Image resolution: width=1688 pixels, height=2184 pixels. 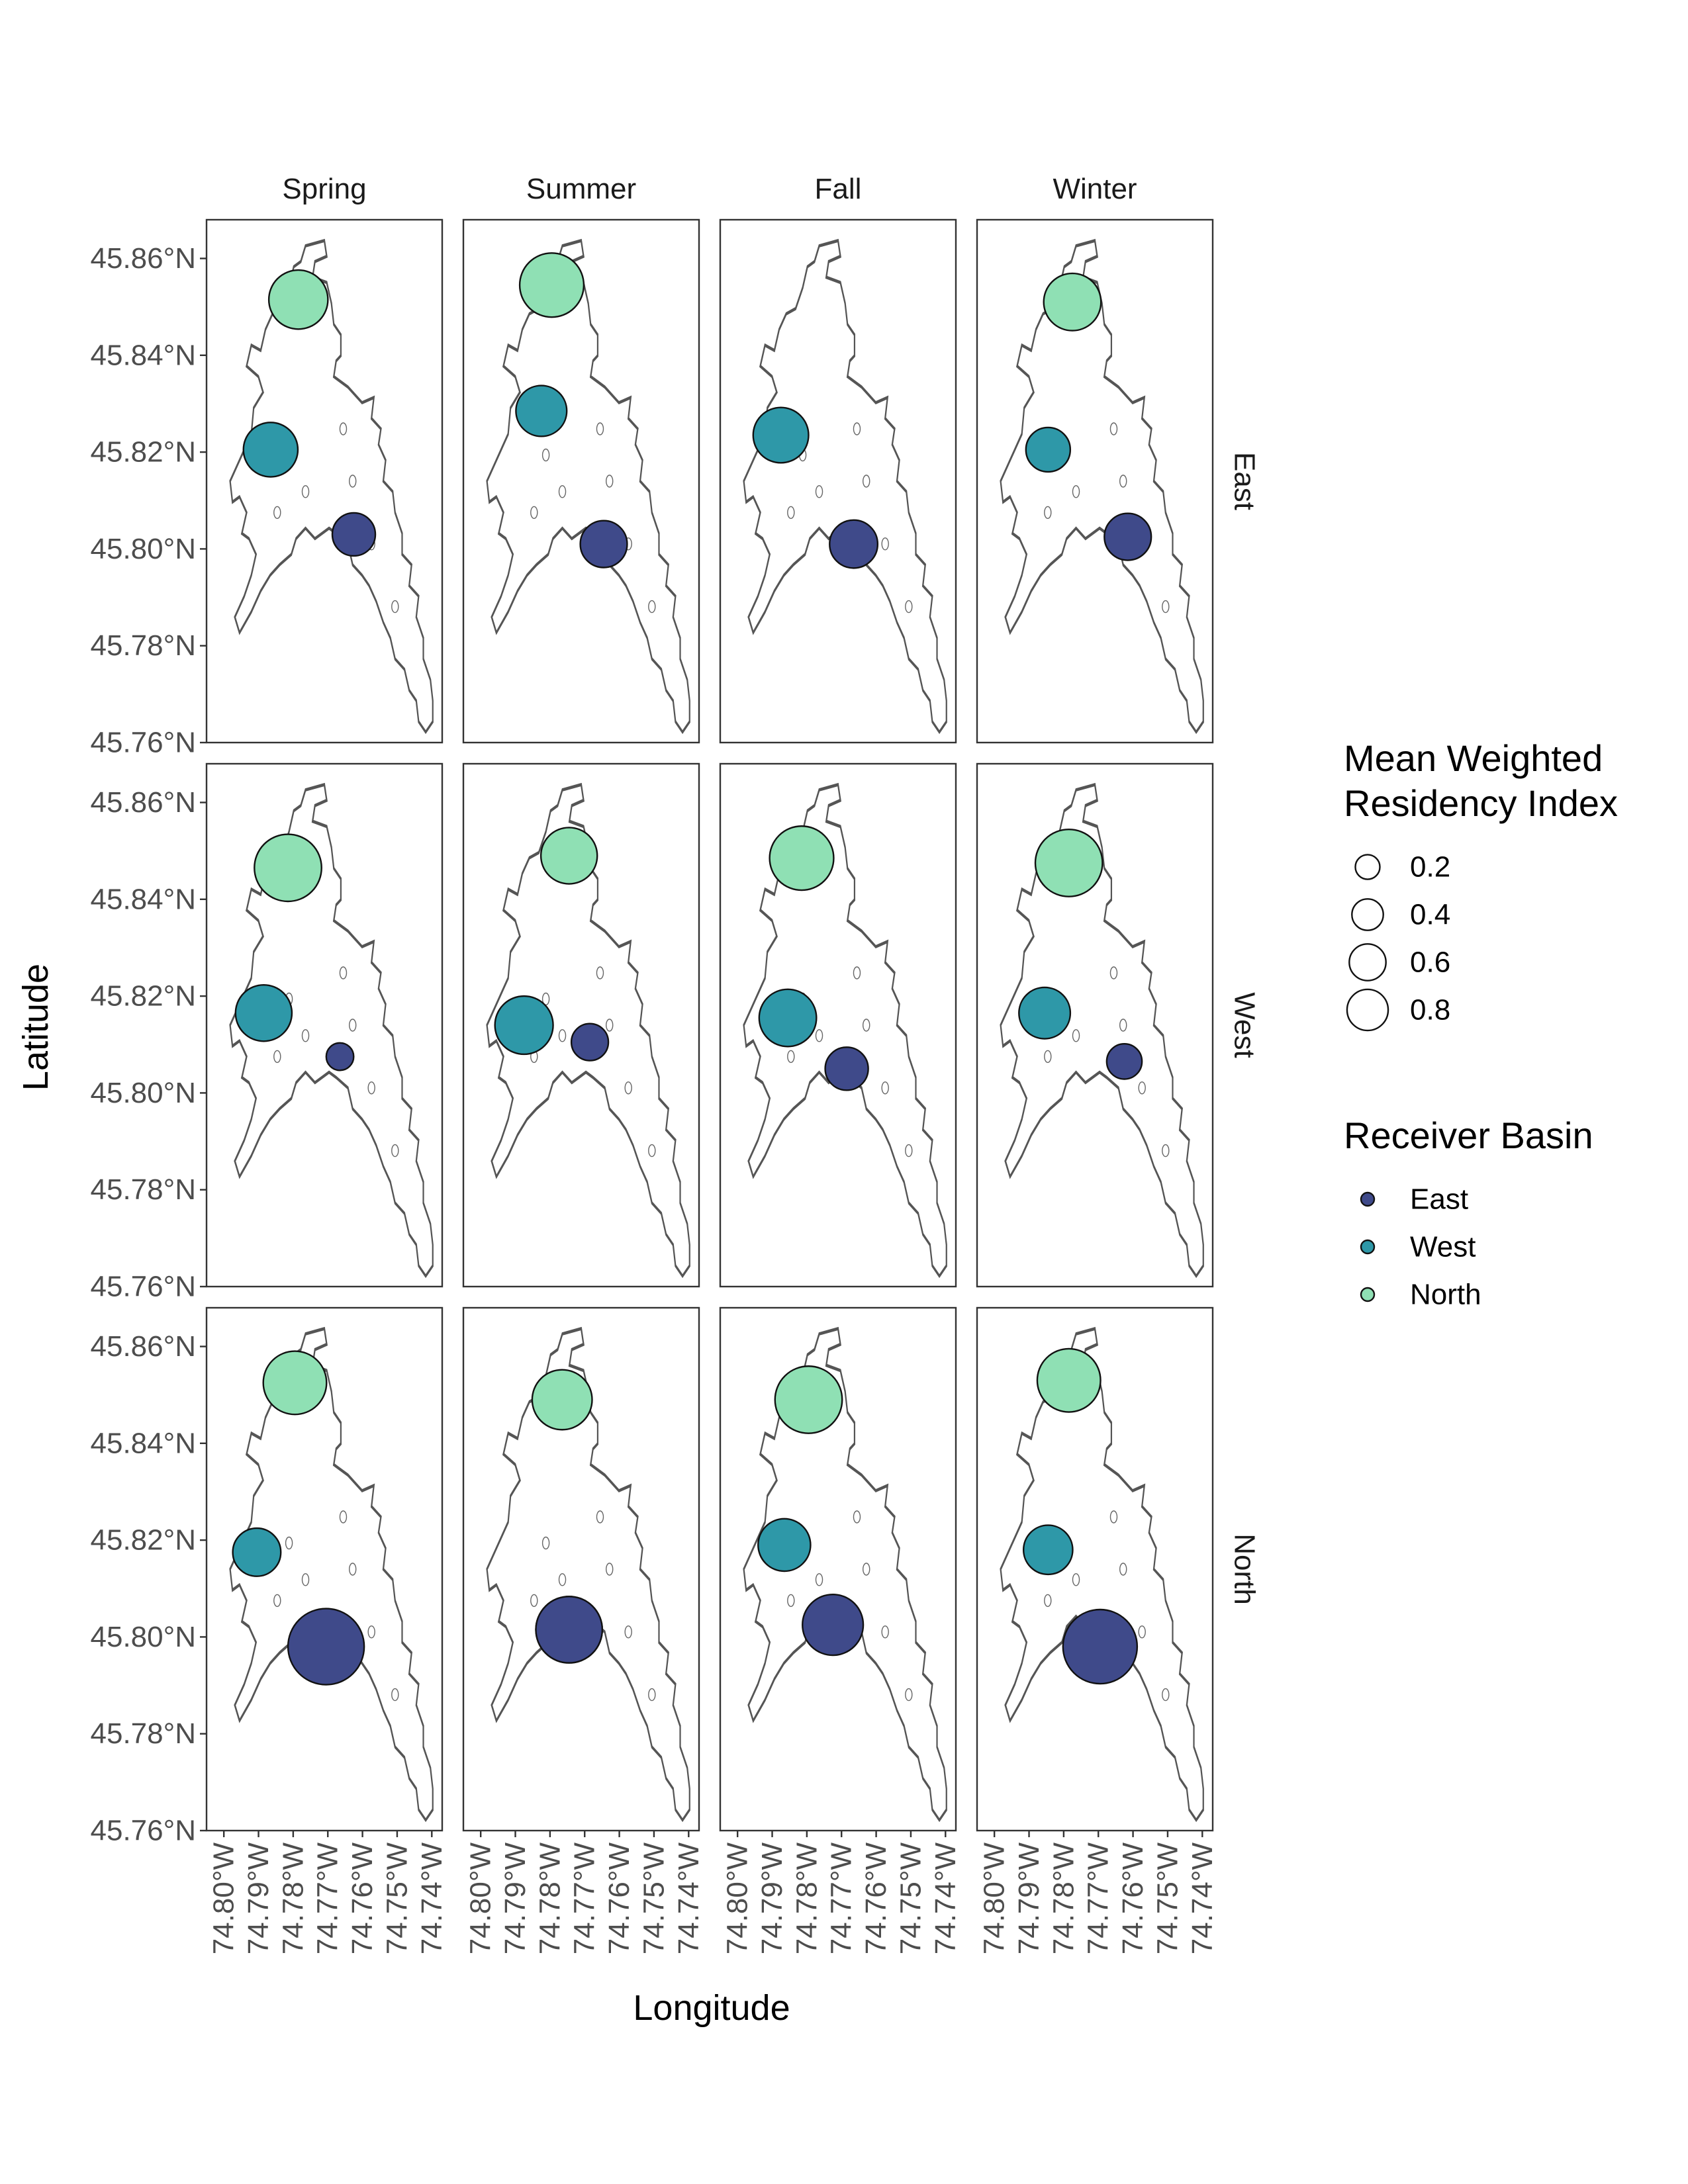 I want to click on y-tick-label: 45.78°N, so click(x=143, y=1733).